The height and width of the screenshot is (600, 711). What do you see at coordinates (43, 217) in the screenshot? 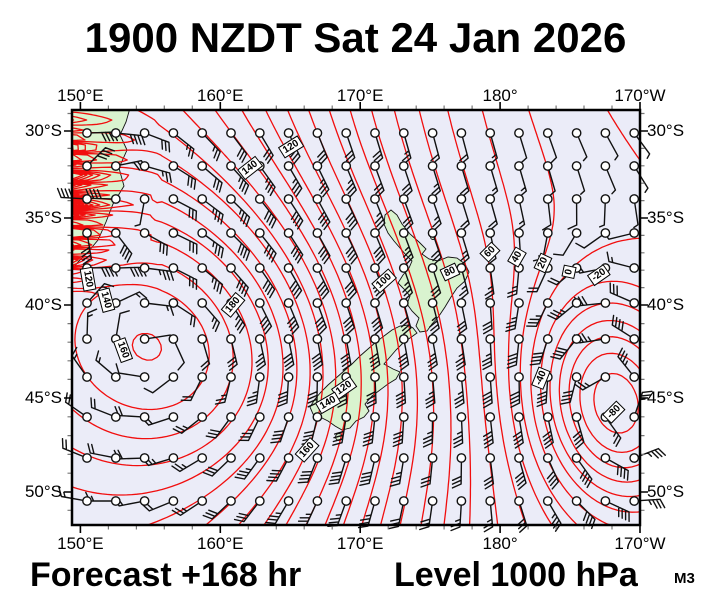
I see `lat-label-left: 35°S` at bounding box center [43, 217].